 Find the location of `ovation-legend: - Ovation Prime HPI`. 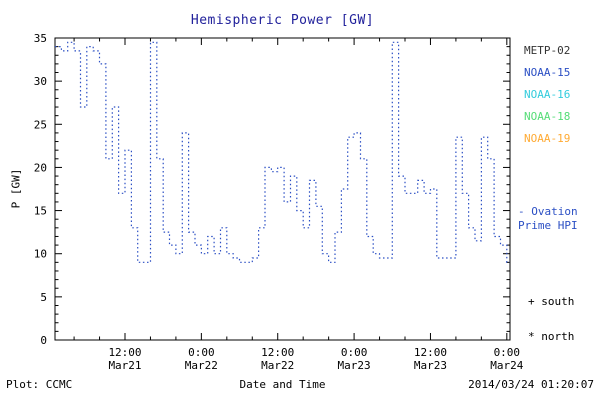

ovation-legend: - Ovation Prime HPI is located at coordinates (548, 219).